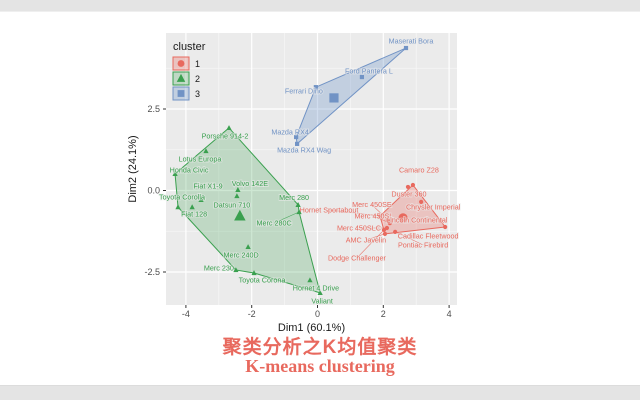  I want to click on data-point-label: Merc 450SL, so click(374, 216).